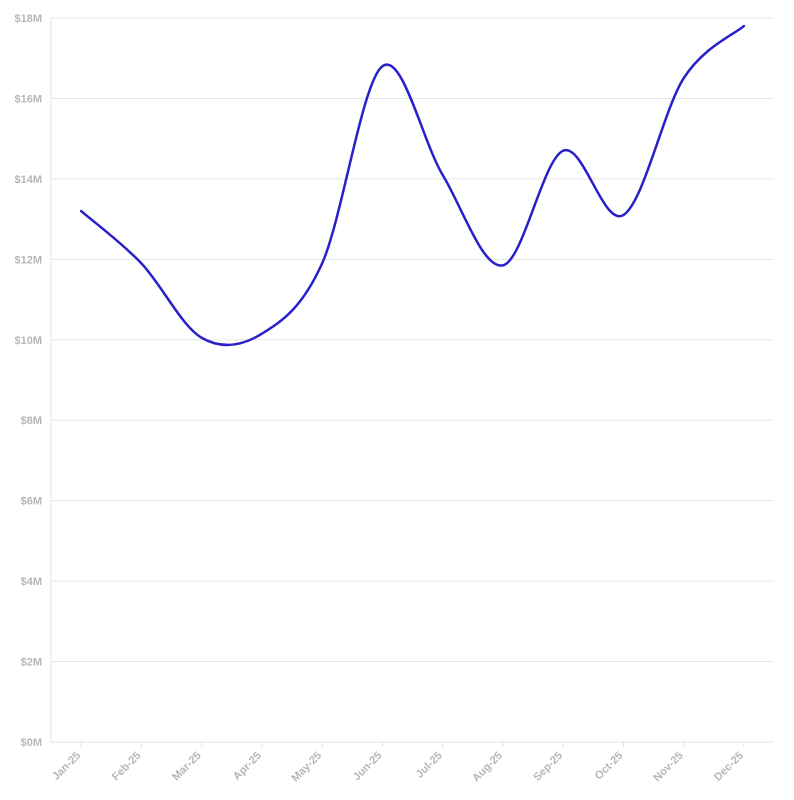 Image resolution: width=794 pixels, height=800 pixels. I want to click on x-tick-label: Jan-25, so click(66, 766).